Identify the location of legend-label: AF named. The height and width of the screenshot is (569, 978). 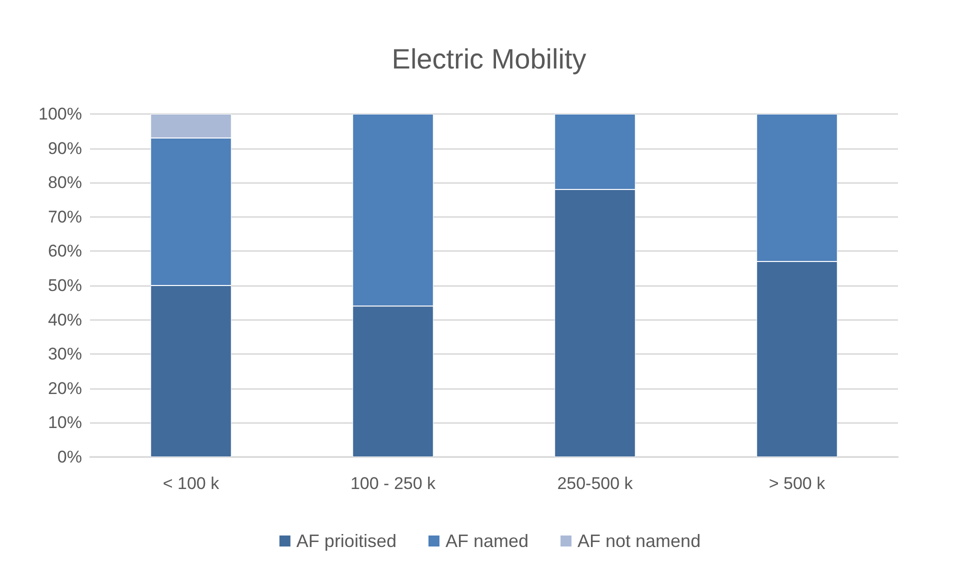
(487, 541).